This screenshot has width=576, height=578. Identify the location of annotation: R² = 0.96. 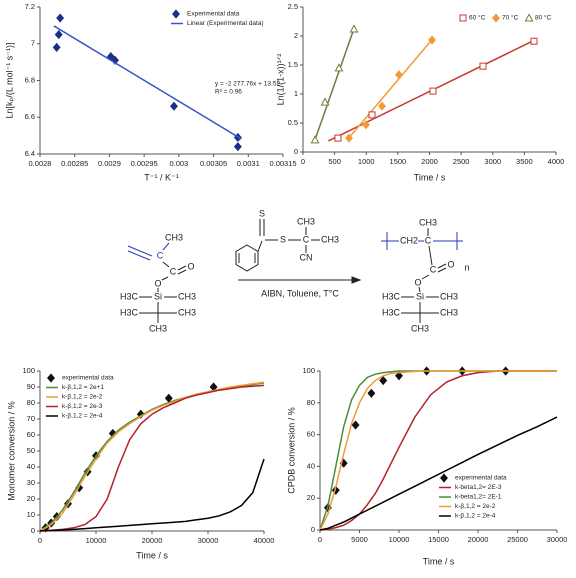
(228, 92).